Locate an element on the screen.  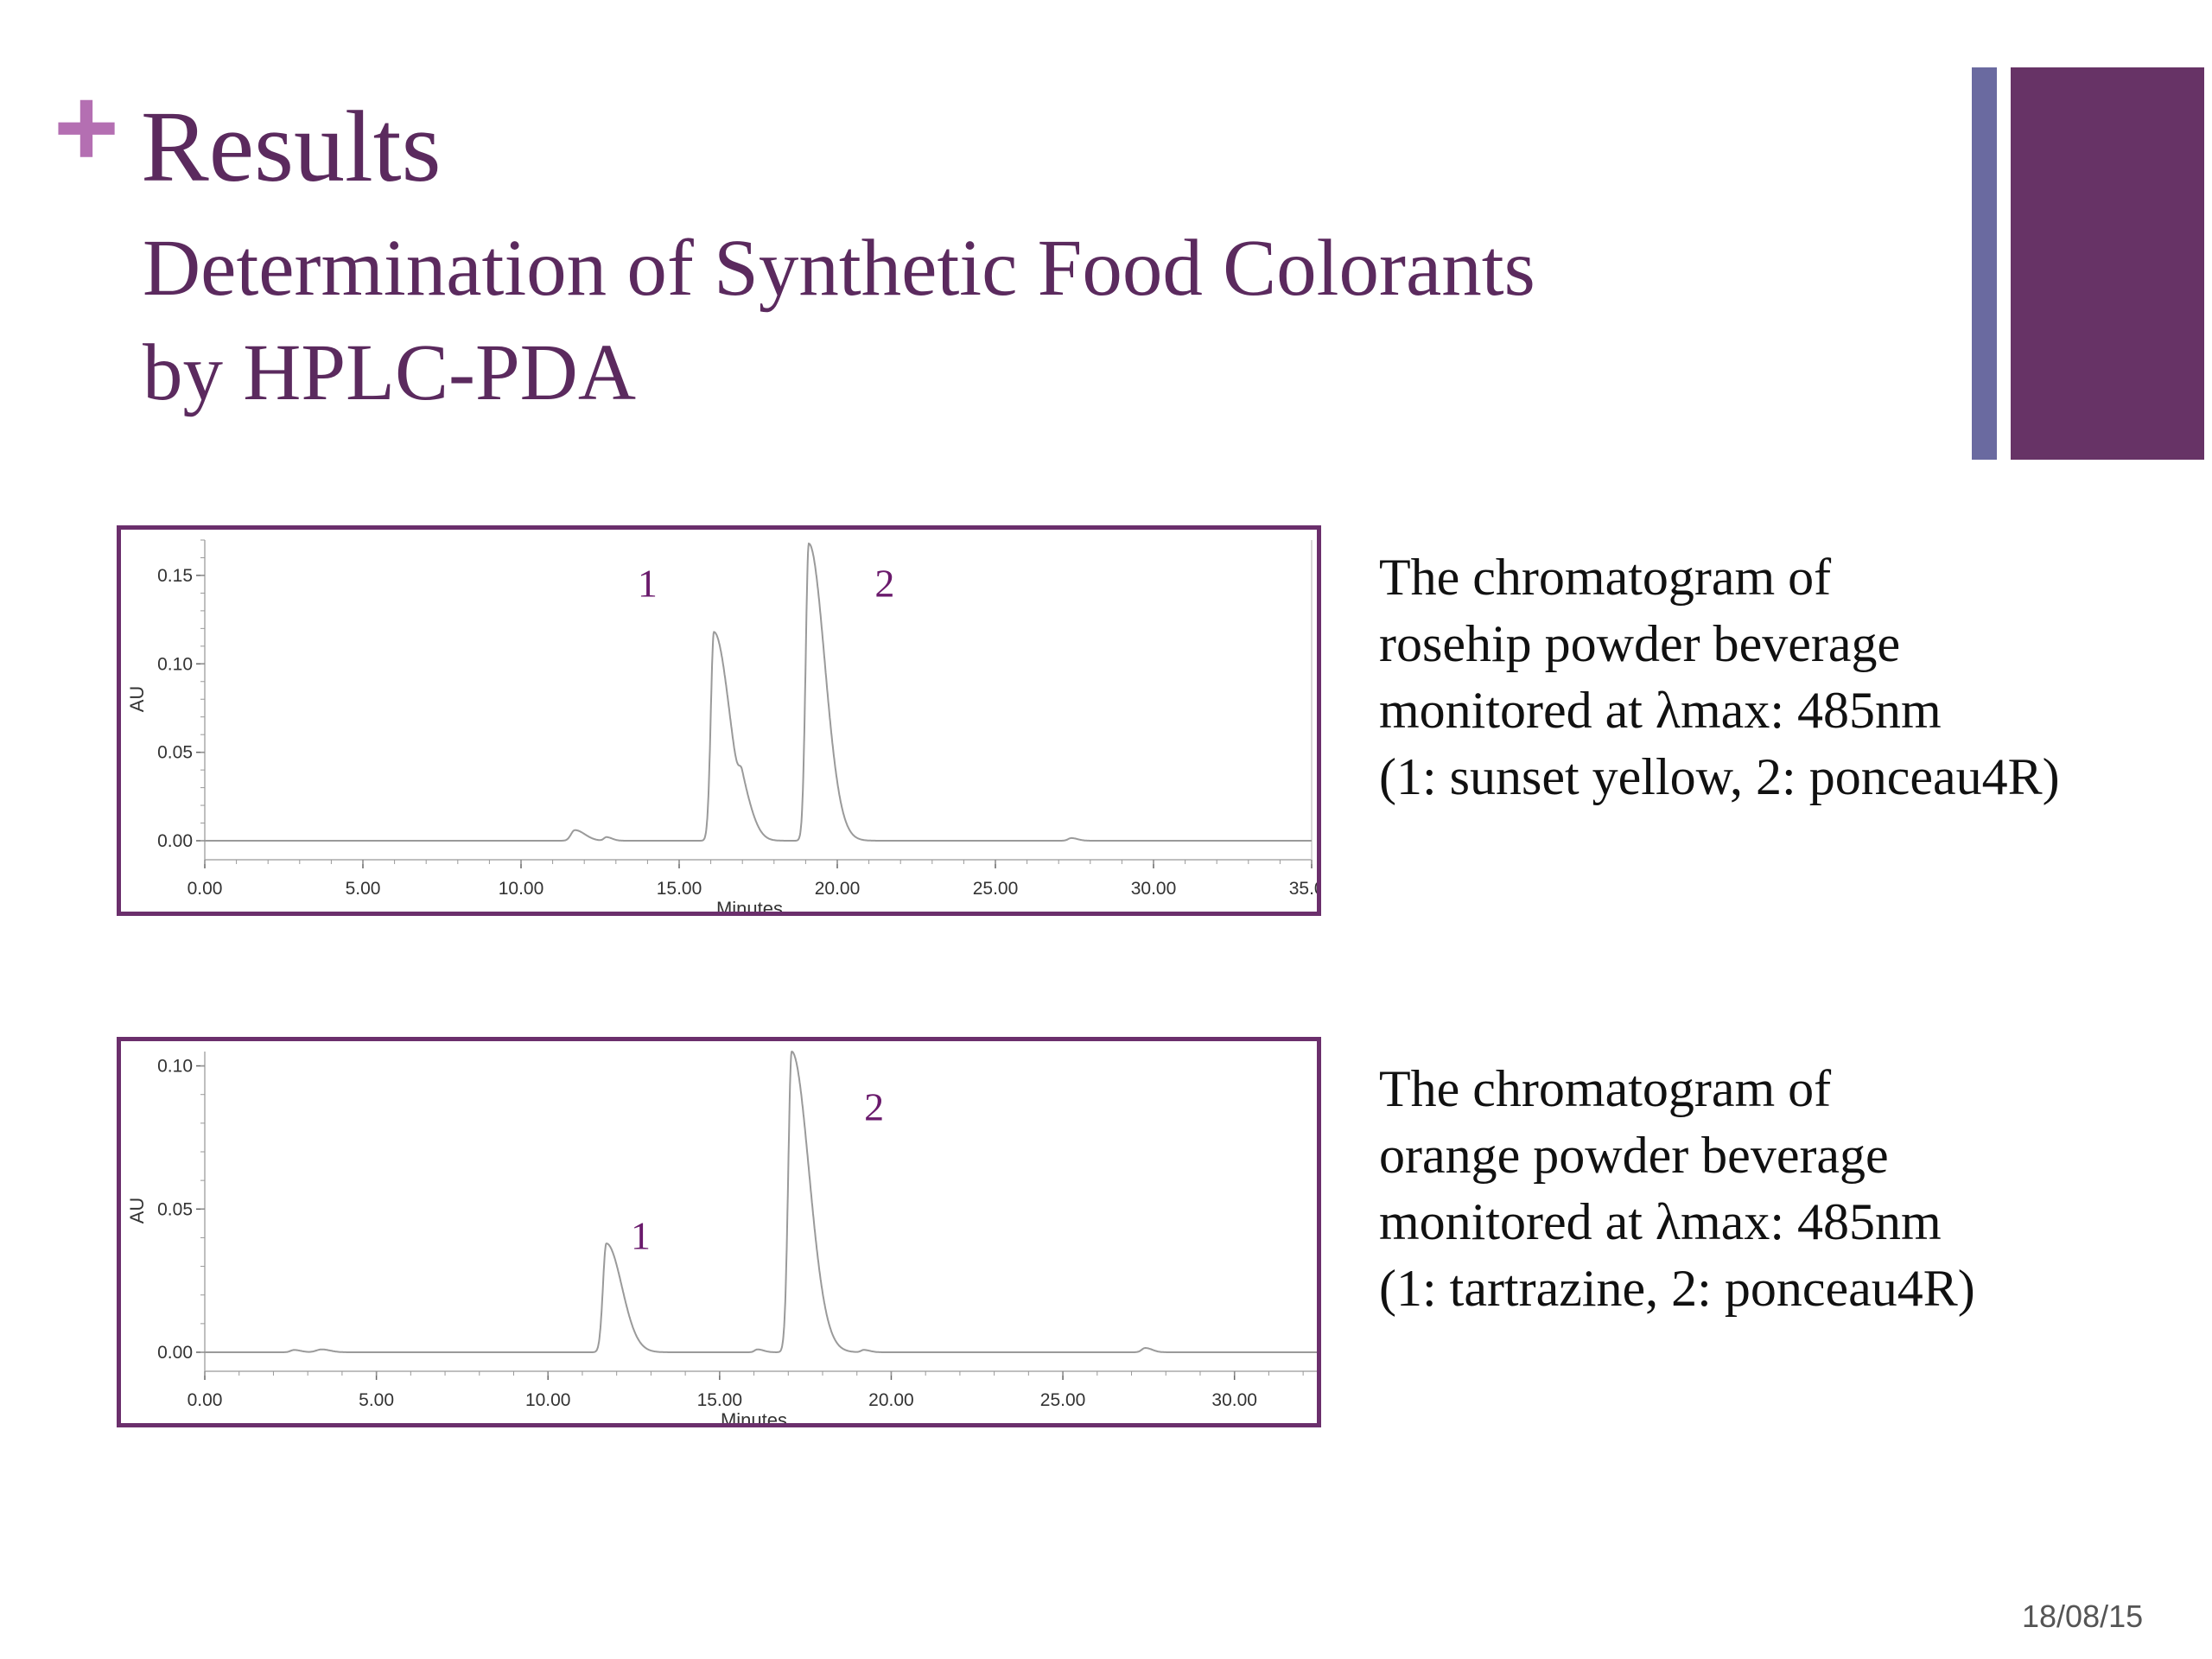
caption-line: (1: tartrazine, 2: ponceau4R) is located at coordinates (1677, 1288).